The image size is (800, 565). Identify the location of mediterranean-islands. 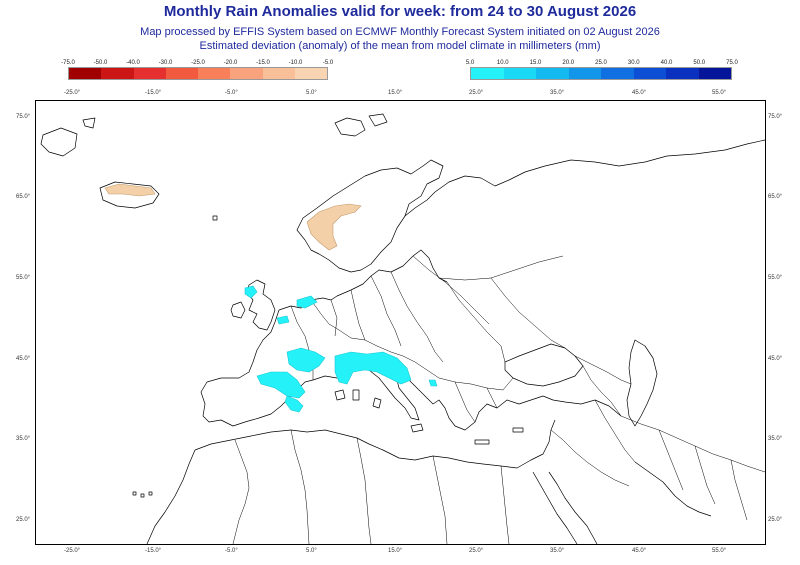
(429, 417).